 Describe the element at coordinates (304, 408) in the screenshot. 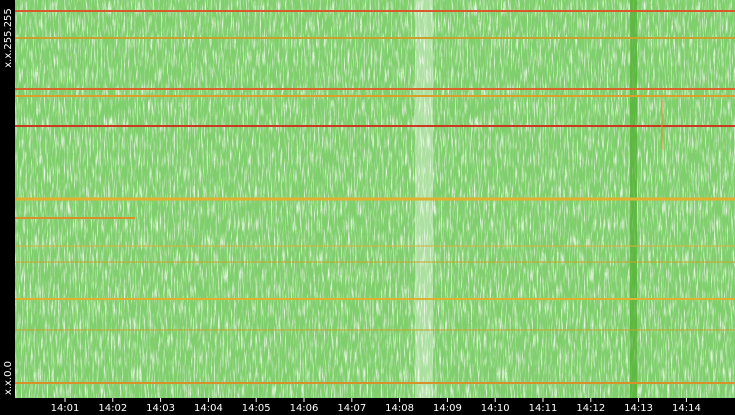

I see `x-tick-label: 14:06` at that location.